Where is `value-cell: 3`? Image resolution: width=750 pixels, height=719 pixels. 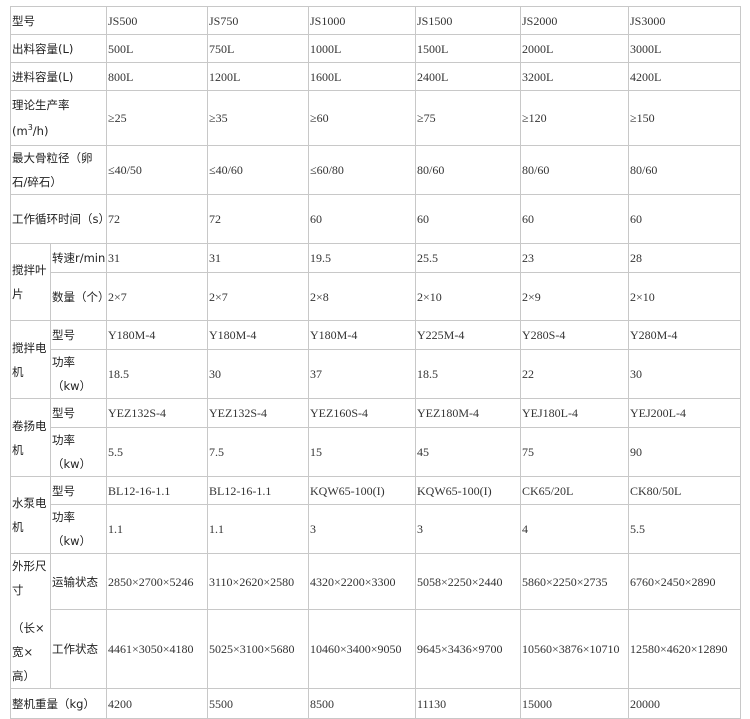
value-cell: 3 is located at coordinates (468, 529).